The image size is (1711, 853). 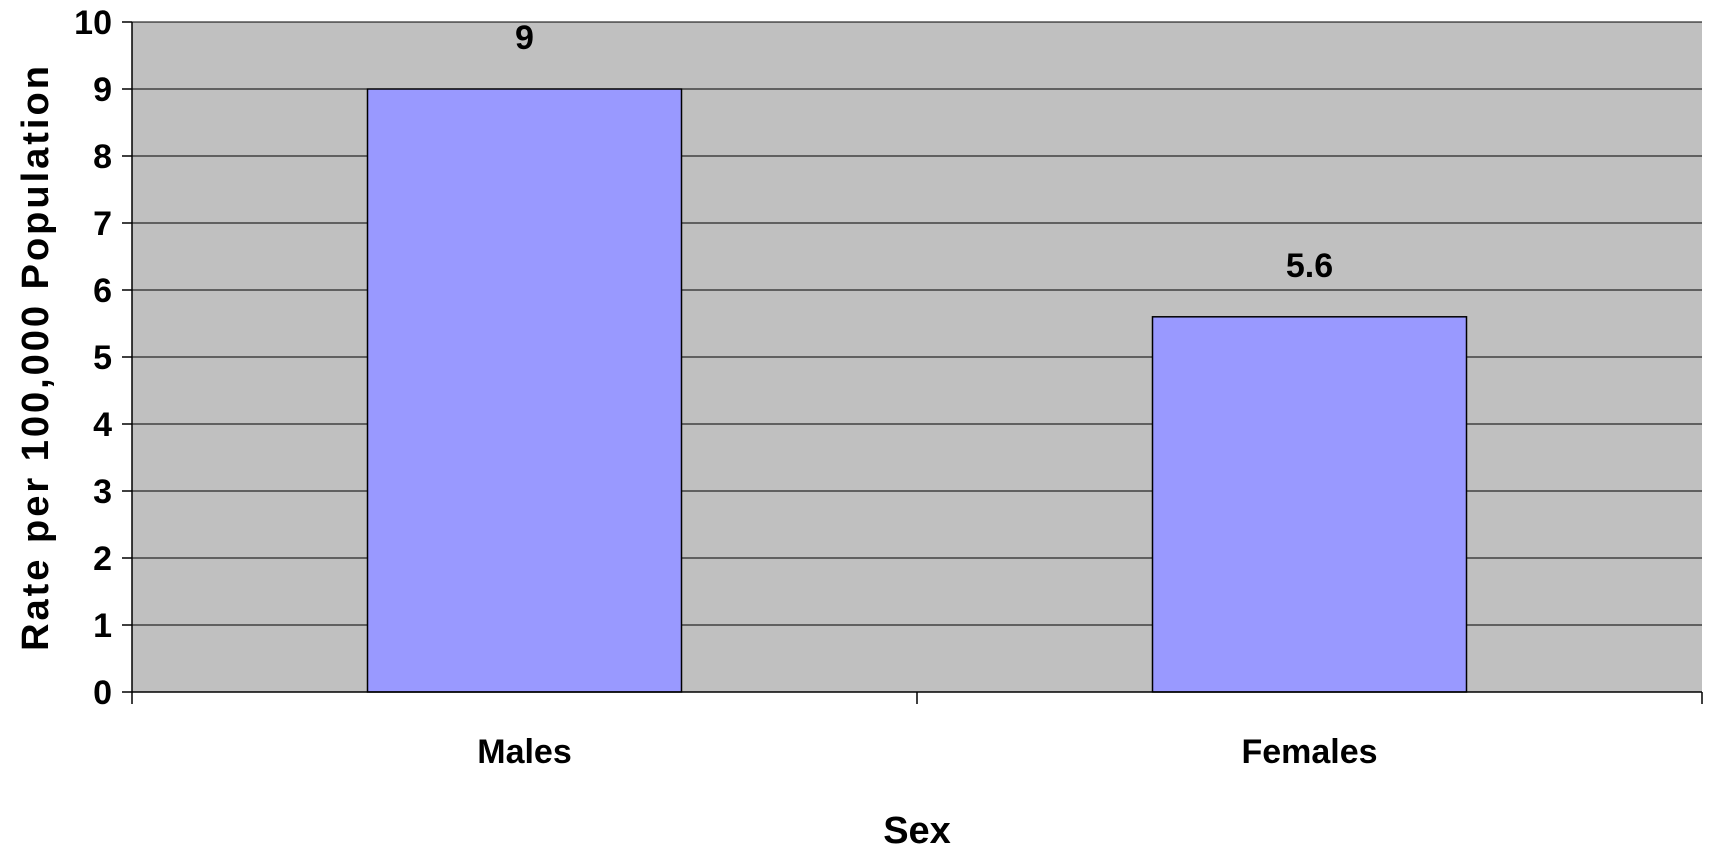 What do you see at coordinates (102, 492) in the screenshot?
I see `y-tick-label: 3` at bounding box center [102, 492].